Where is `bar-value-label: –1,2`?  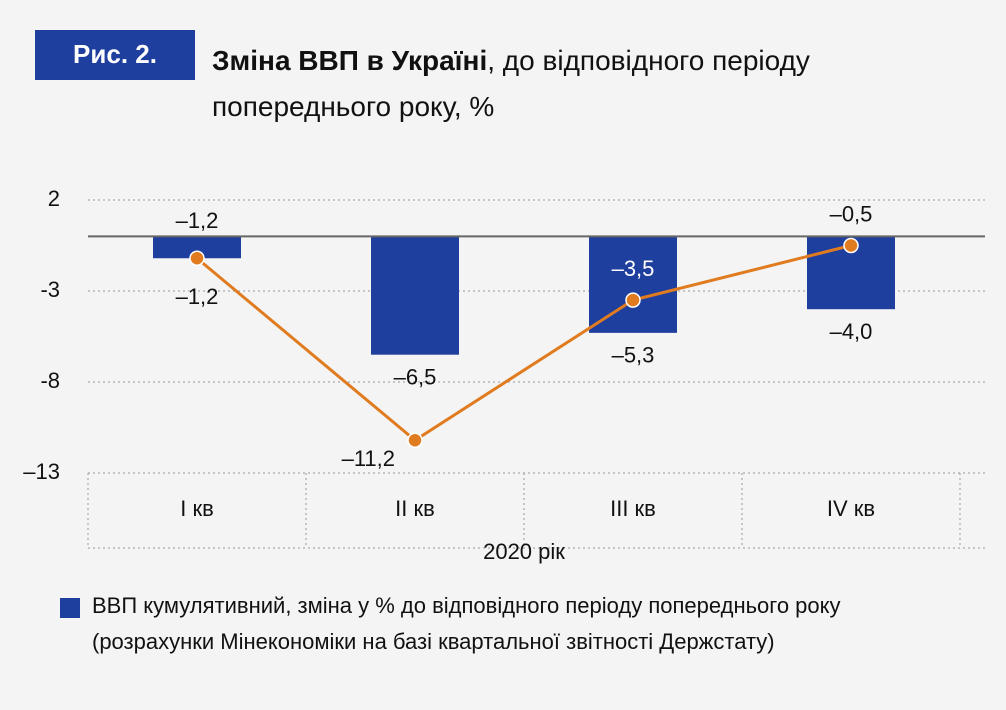
bar-value-label: –1,2 is located at coordinates (197, 296).